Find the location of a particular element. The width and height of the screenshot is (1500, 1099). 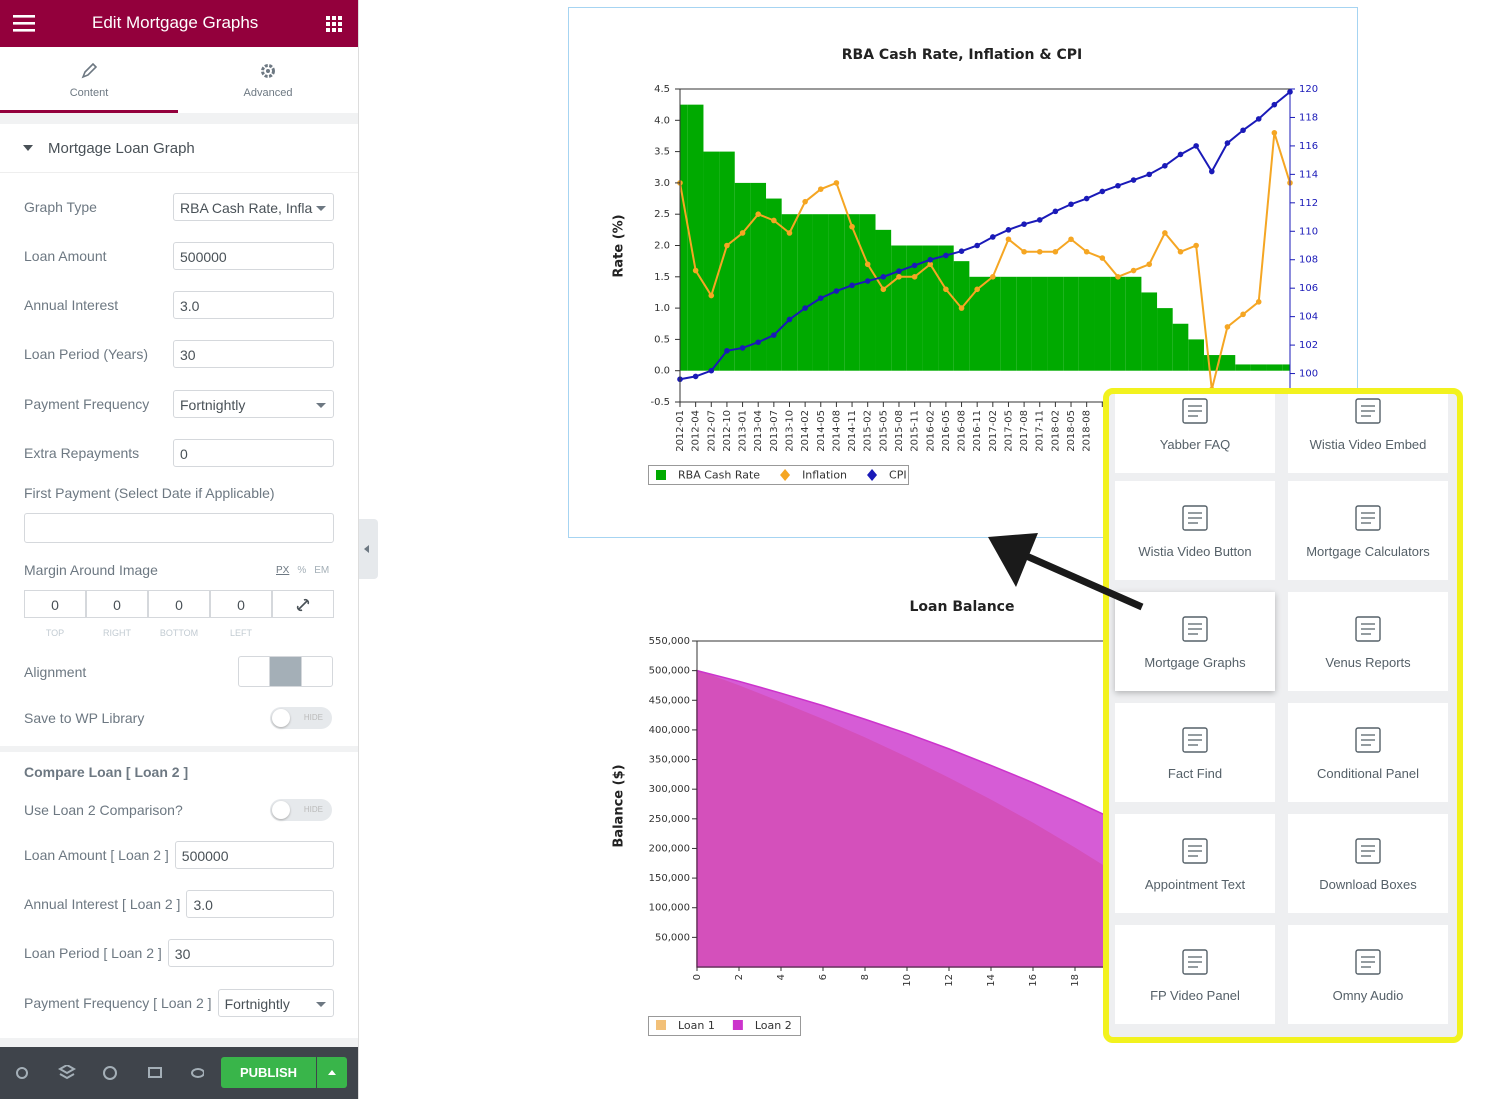

widget-label: Mortgage Graphs is located at coordinates (1195, 662).